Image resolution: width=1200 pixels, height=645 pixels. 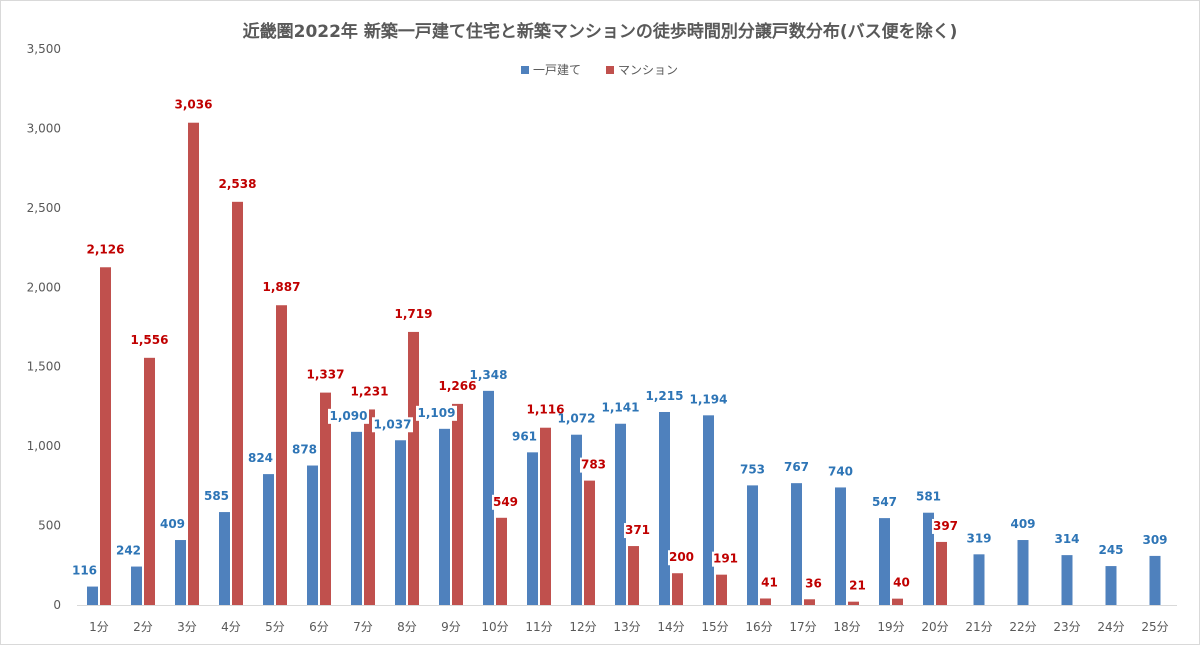 What do you see at coordinates (49, 526) in the screenshot?
I see `y-tick-label: 500` at bounding box center [49, 526].